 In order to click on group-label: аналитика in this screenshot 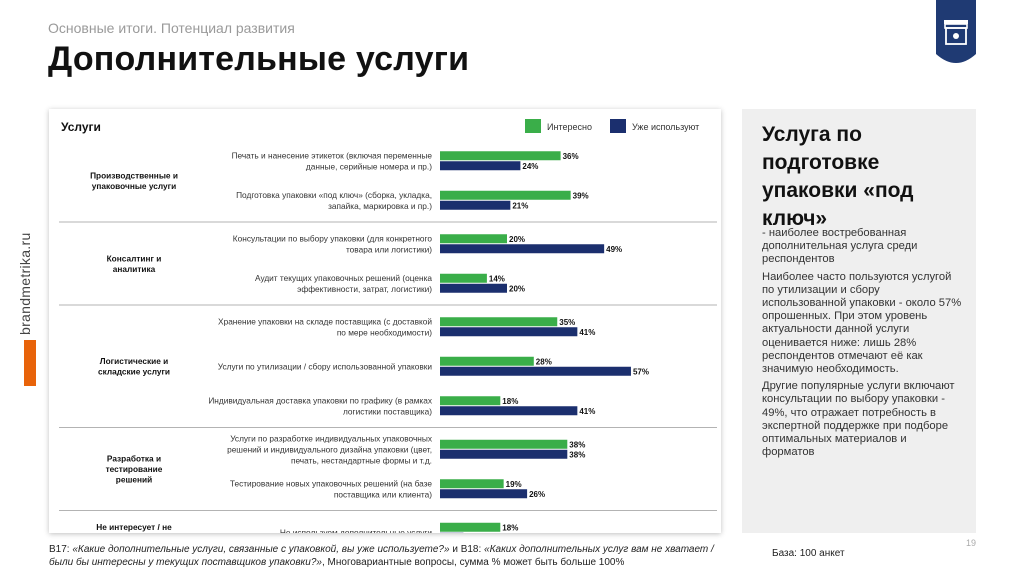, I will do `click(134, 269)`.